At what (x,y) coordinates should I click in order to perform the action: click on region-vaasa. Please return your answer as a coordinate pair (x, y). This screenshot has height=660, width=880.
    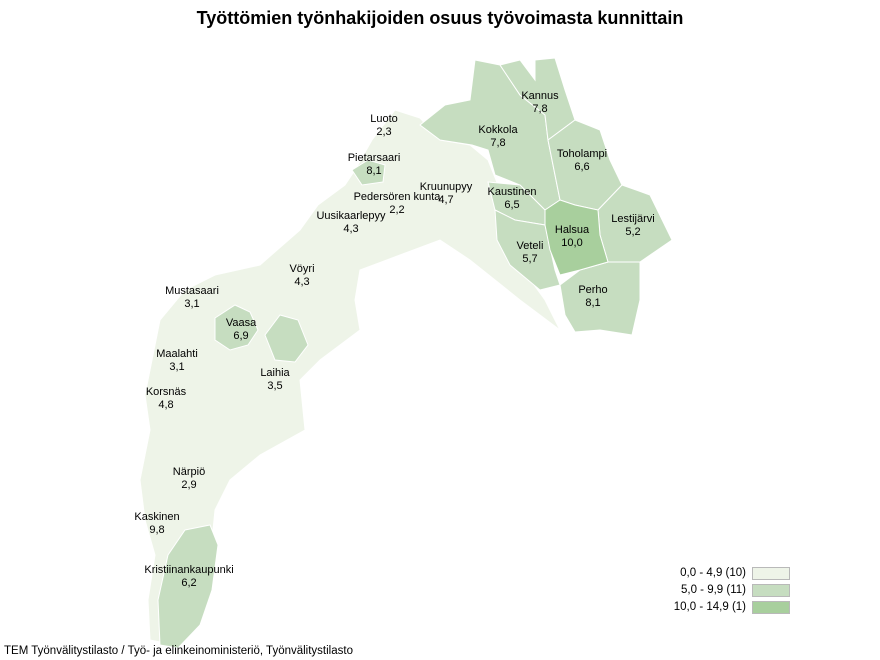
    Looking at the image, I should click on (236, 327).